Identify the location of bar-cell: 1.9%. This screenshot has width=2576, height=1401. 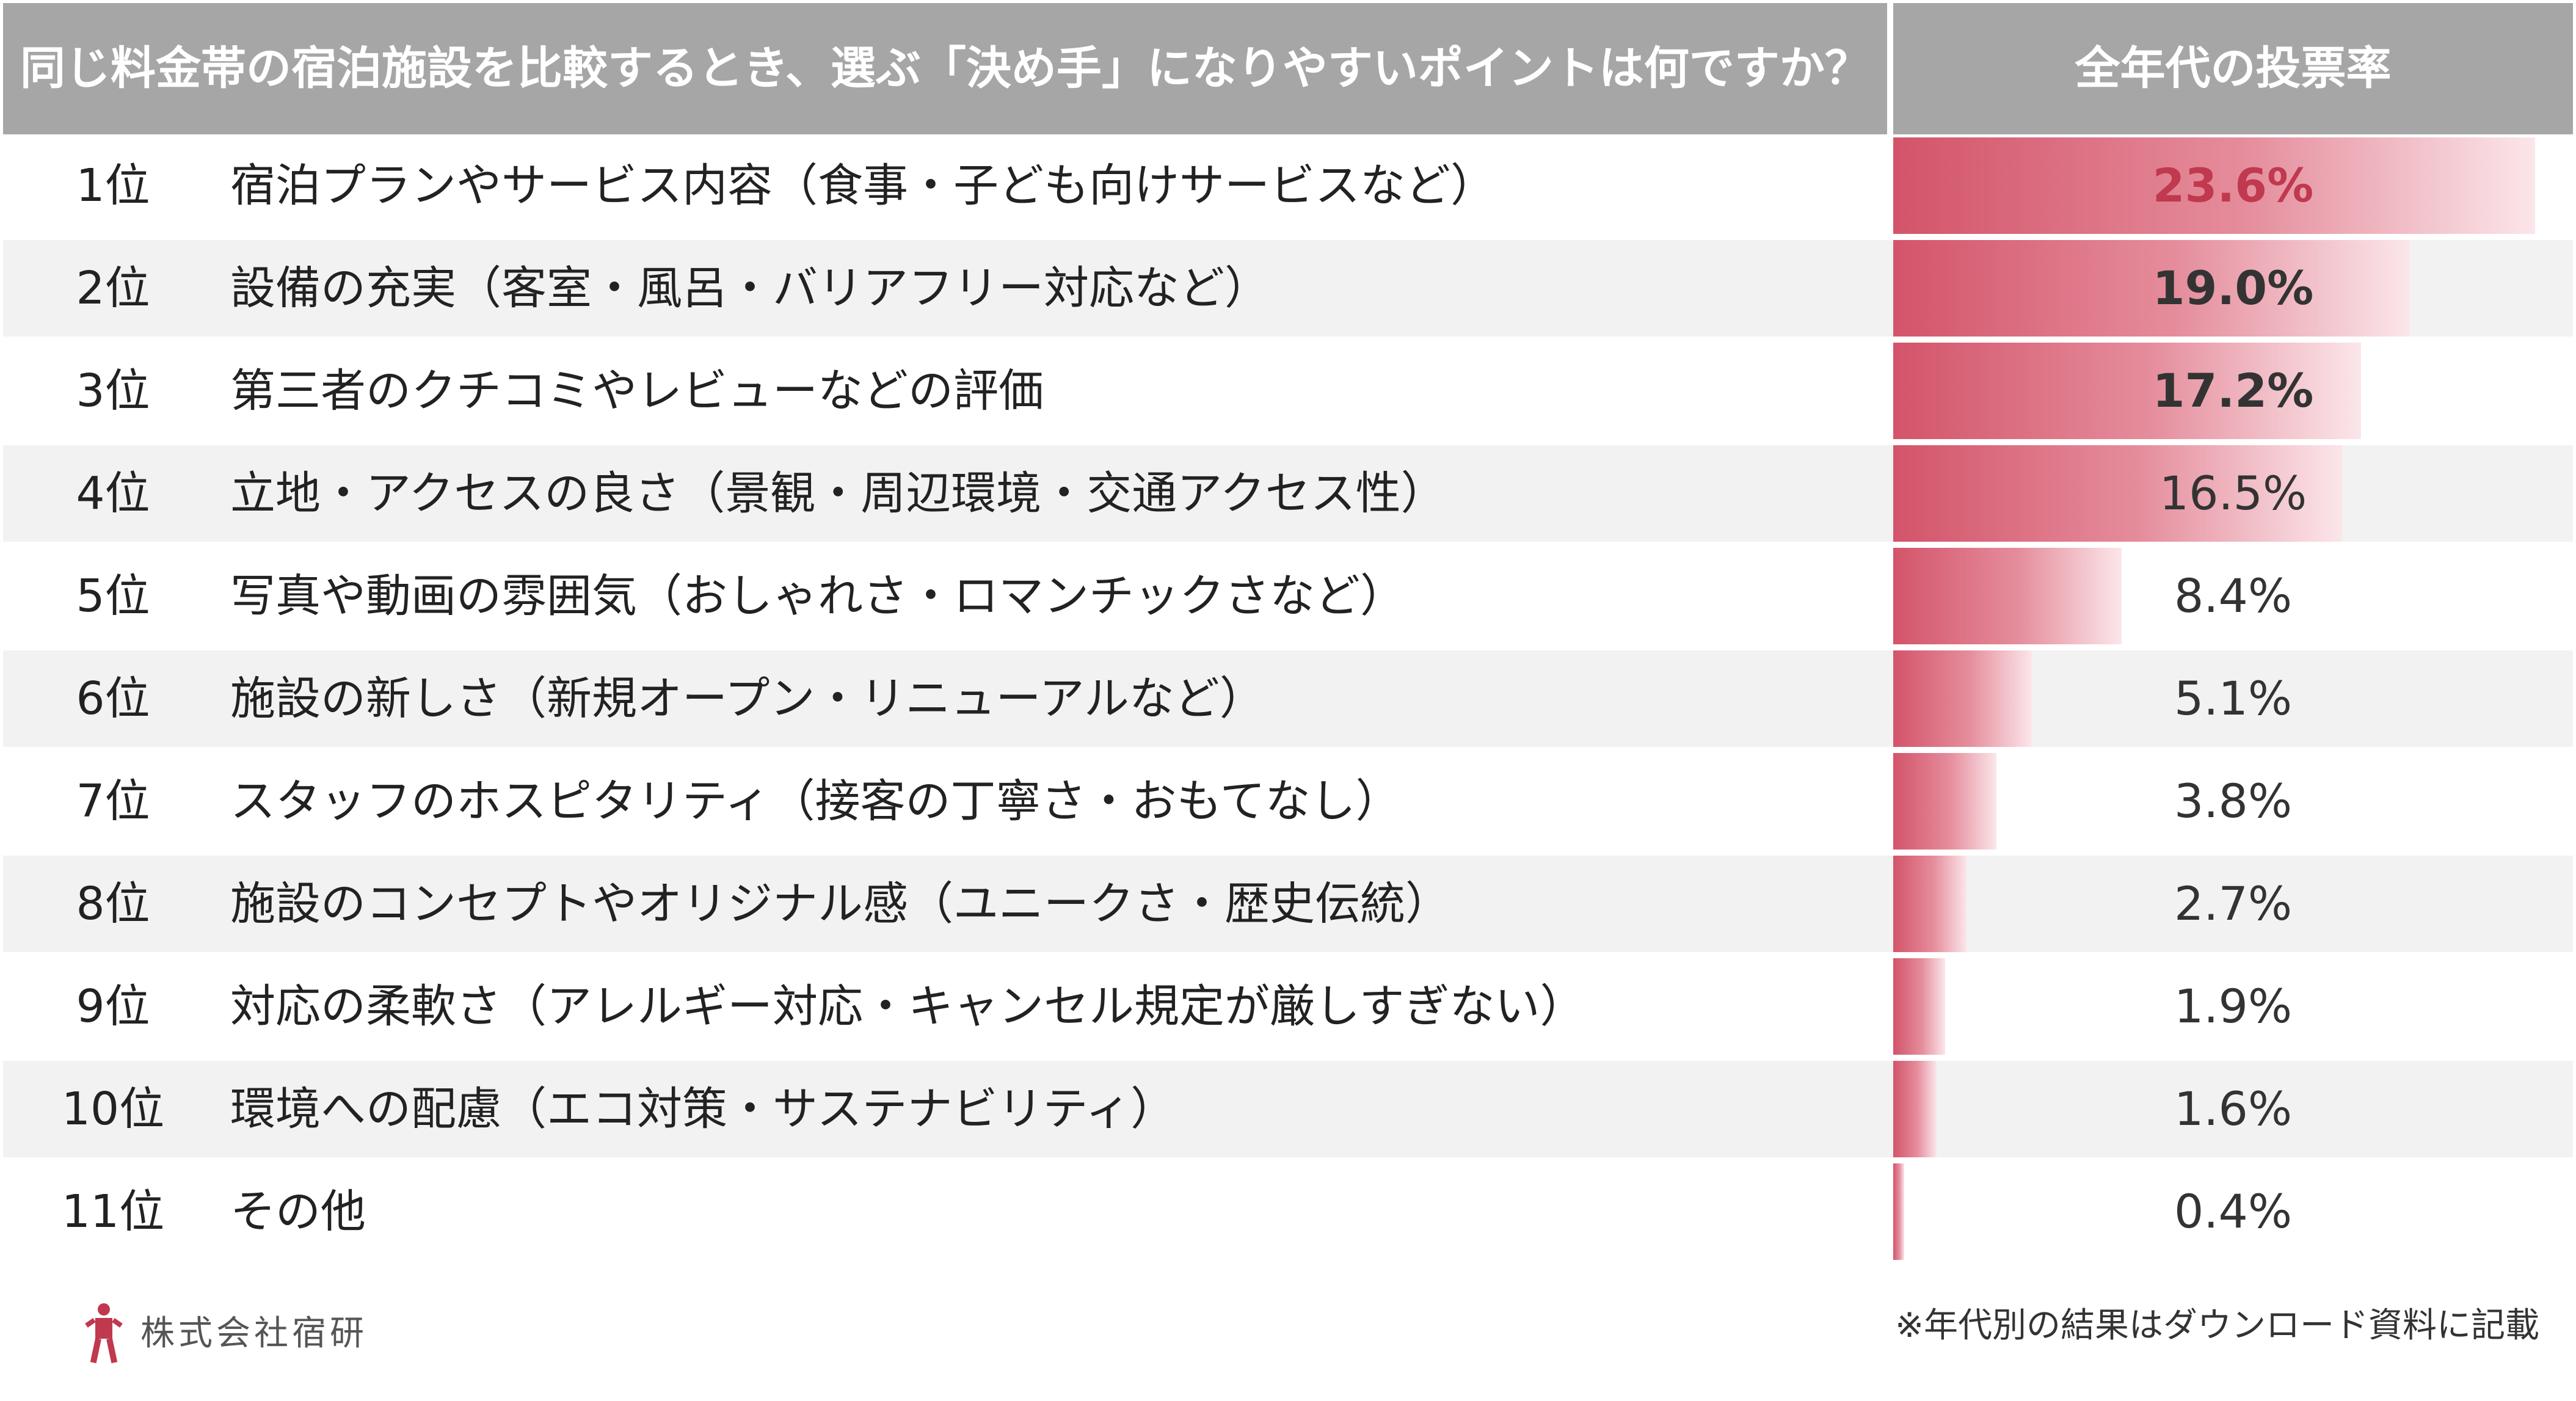
(2233, 1006).